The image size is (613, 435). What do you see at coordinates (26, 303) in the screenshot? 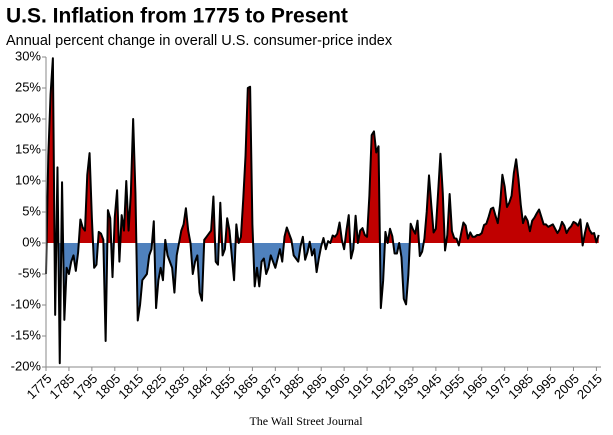
I see `y-tick-label: -10%` at bounding box center [26, 303].